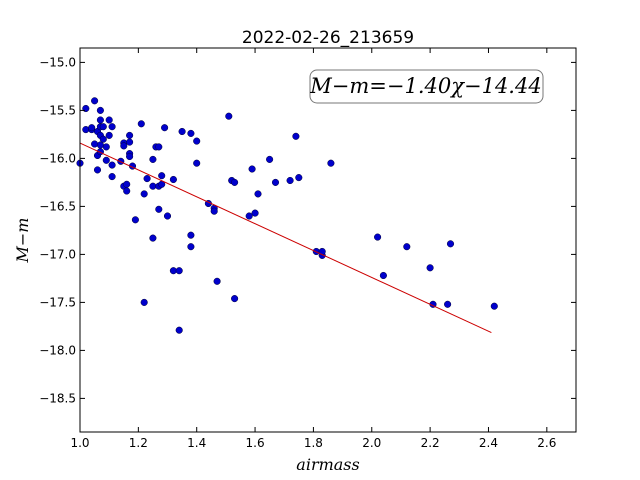  I want to click on x-tick-label: 1.8, so click(313, 443).